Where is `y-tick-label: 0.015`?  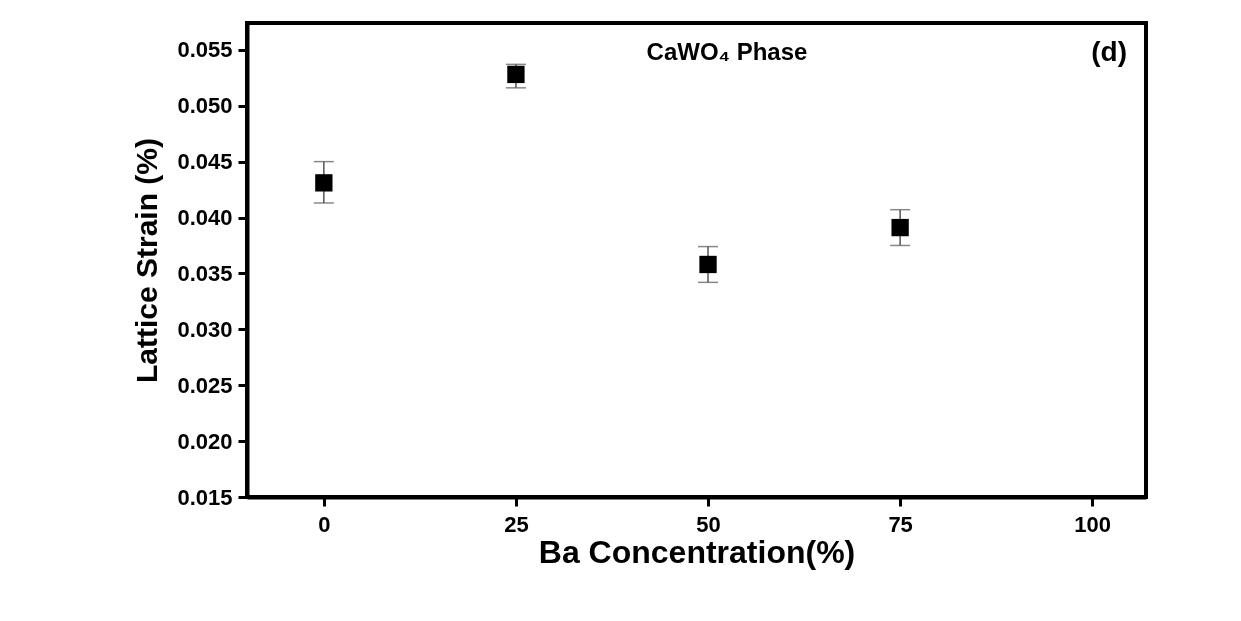
y-tick-label: 0.015 is located at coordinates (205, 497).